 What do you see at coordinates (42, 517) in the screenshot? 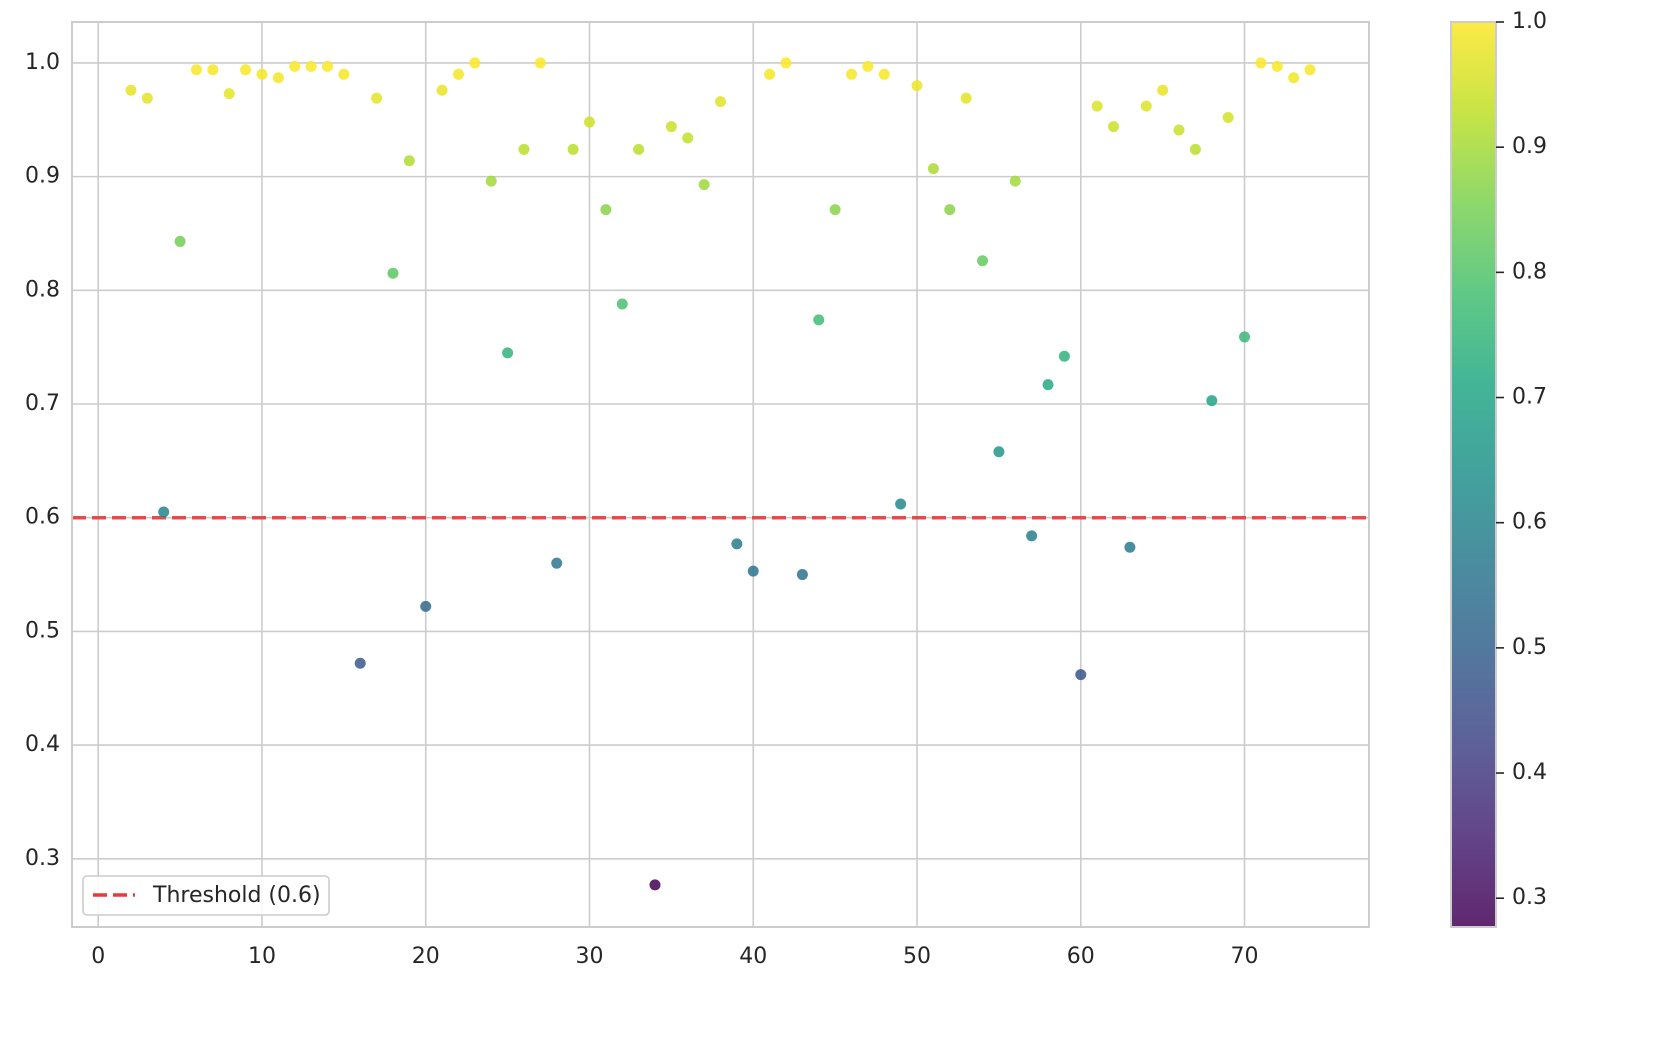
I see `y-tick-label: 0.6` at bounding box center [42, 517].